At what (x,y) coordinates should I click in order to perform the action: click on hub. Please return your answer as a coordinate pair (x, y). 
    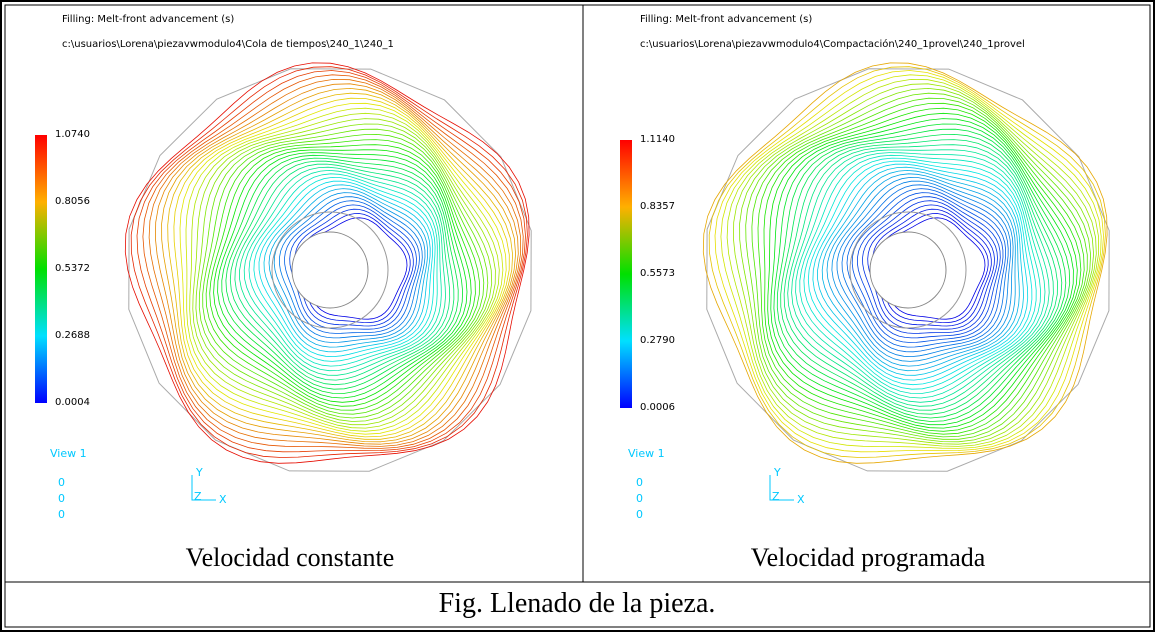
    Looking at the image, I should click on (330, 270).